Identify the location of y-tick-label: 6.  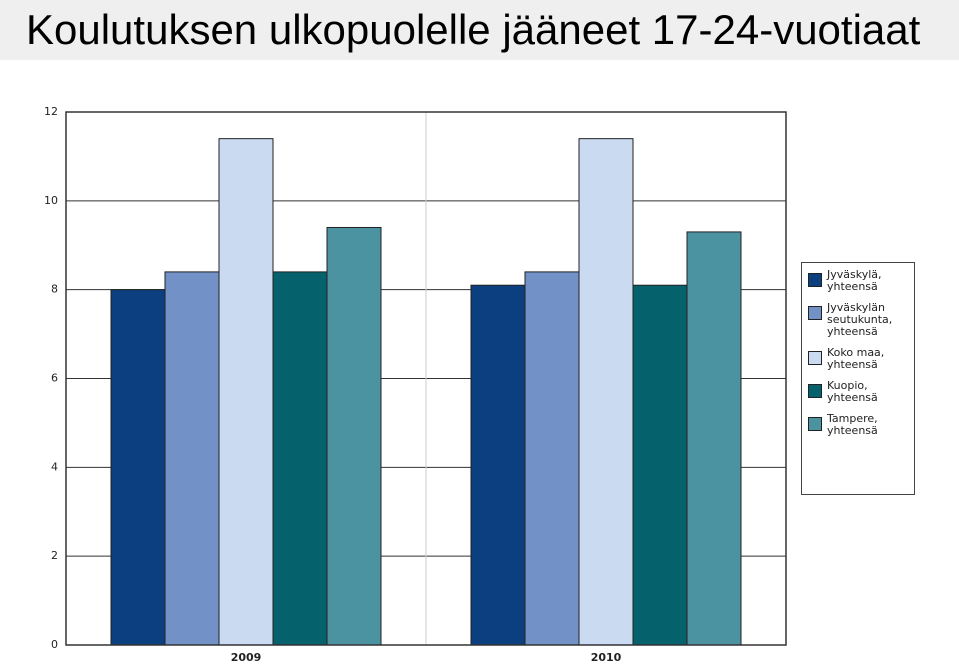
(54, 378).